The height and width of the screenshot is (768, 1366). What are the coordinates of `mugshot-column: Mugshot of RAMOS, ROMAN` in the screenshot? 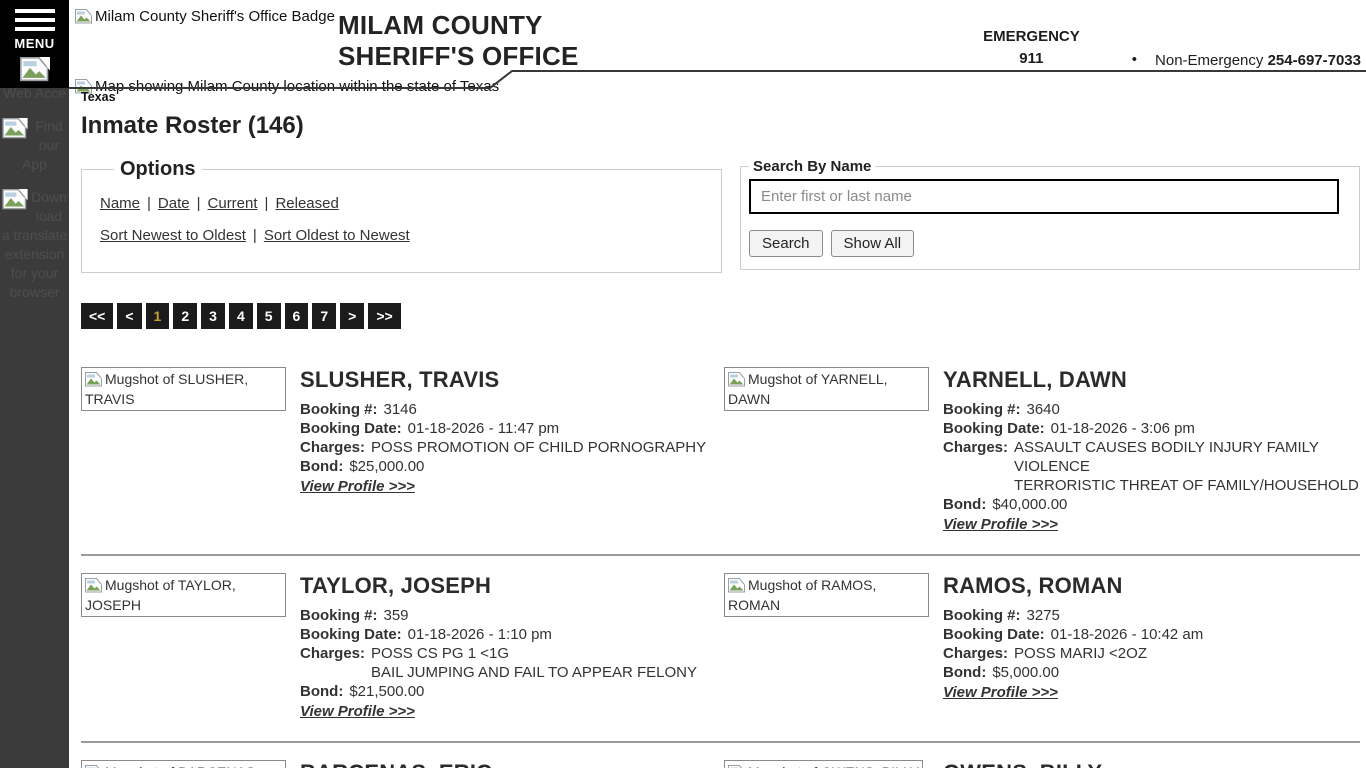 It's located at (827, 595).